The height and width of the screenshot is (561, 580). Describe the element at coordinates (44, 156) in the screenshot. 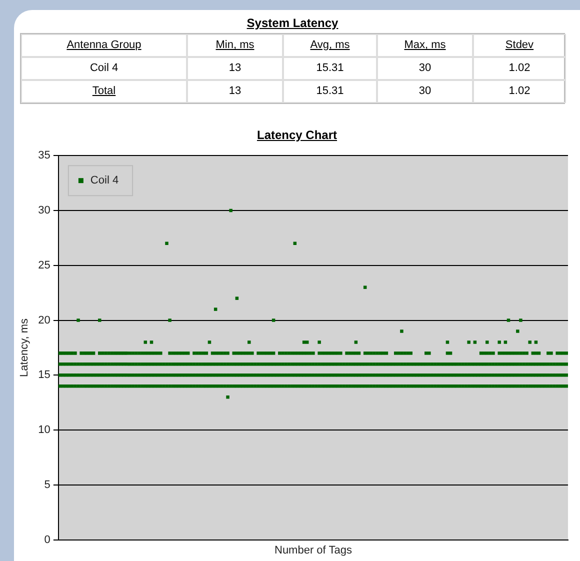

I see `y-tick-label: 35` at that location.